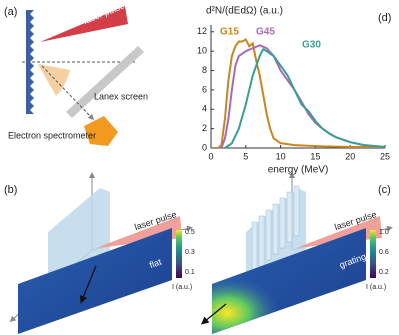 Image resolution: width=399 pixels, height=335 pixels. Describe the element at coordinates (155, 263) in the screenshot. I see `target-label: flat` at that location.